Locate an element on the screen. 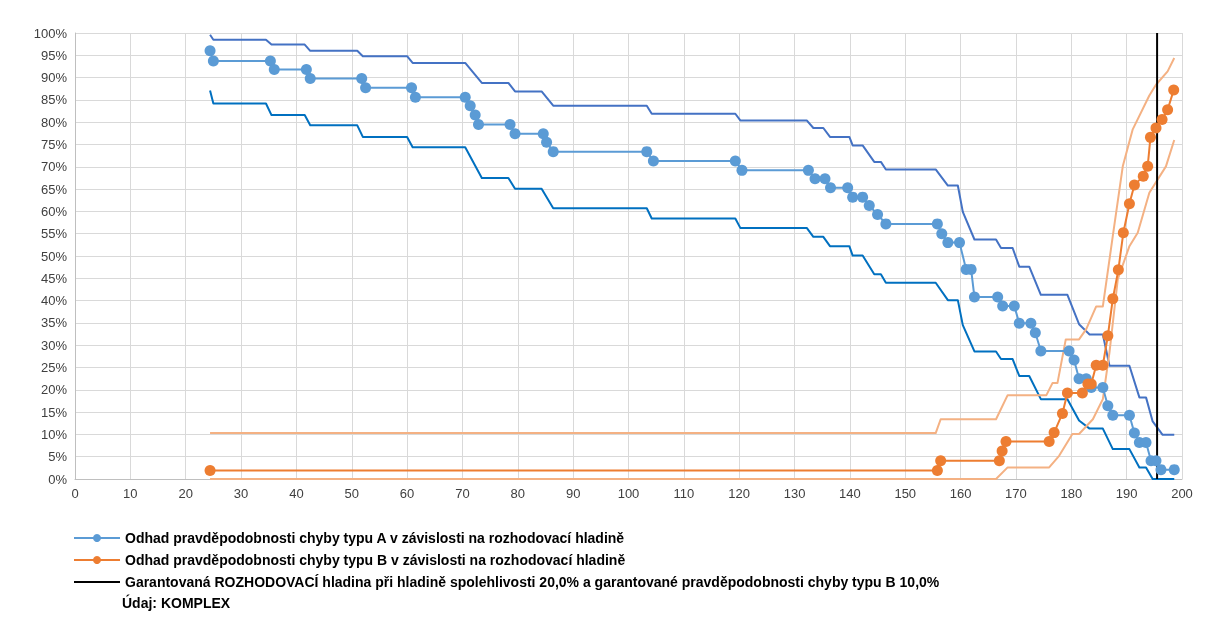  x-tick-label: 70 is located at coordinates (462, 493).